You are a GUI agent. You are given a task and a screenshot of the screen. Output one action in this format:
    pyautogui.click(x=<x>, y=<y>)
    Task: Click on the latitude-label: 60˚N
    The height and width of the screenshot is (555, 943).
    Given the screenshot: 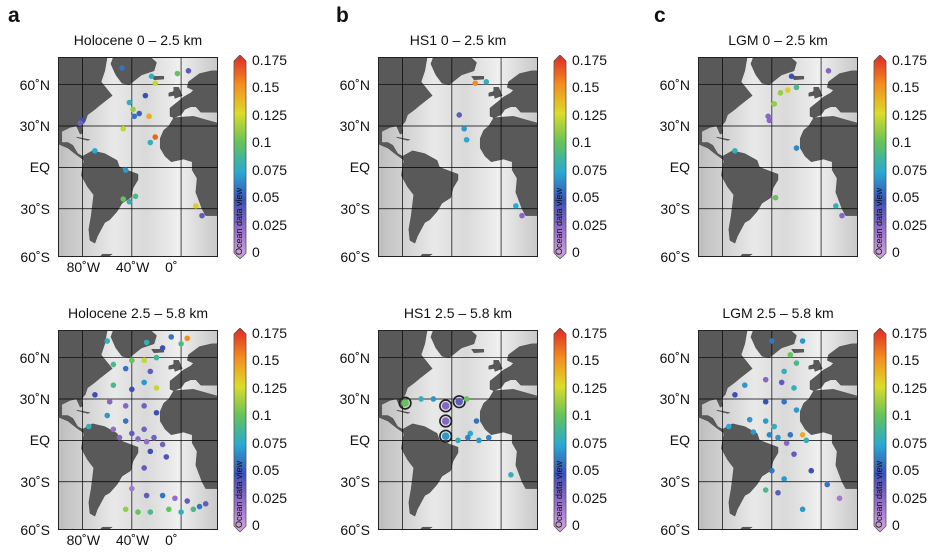 What is the action you would take?
    pyautogui.click(x=674, y=357)
    